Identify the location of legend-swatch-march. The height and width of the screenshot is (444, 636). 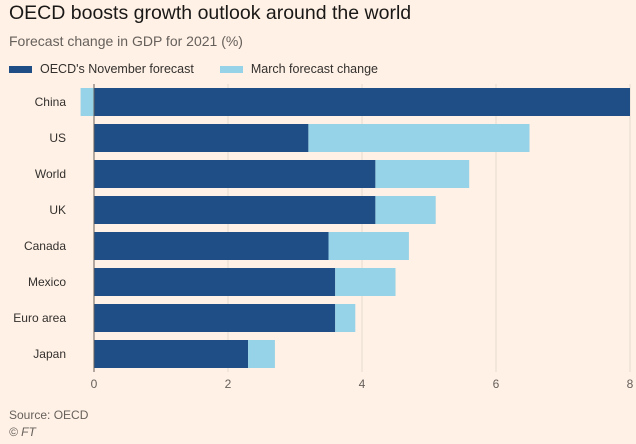
(231, 69).